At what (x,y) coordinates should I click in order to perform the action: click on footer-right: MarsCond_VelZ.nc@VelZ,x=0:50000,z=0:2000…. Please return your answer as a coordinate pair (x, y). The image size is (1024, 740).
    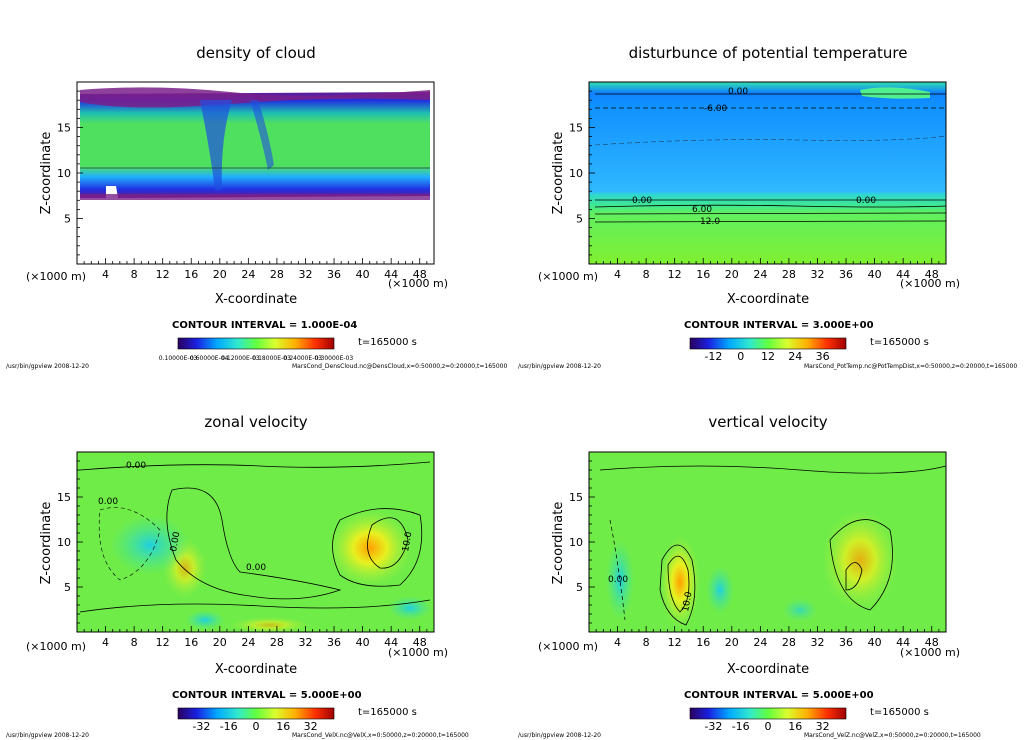
    Looking at the image, I should click on (892, 735).